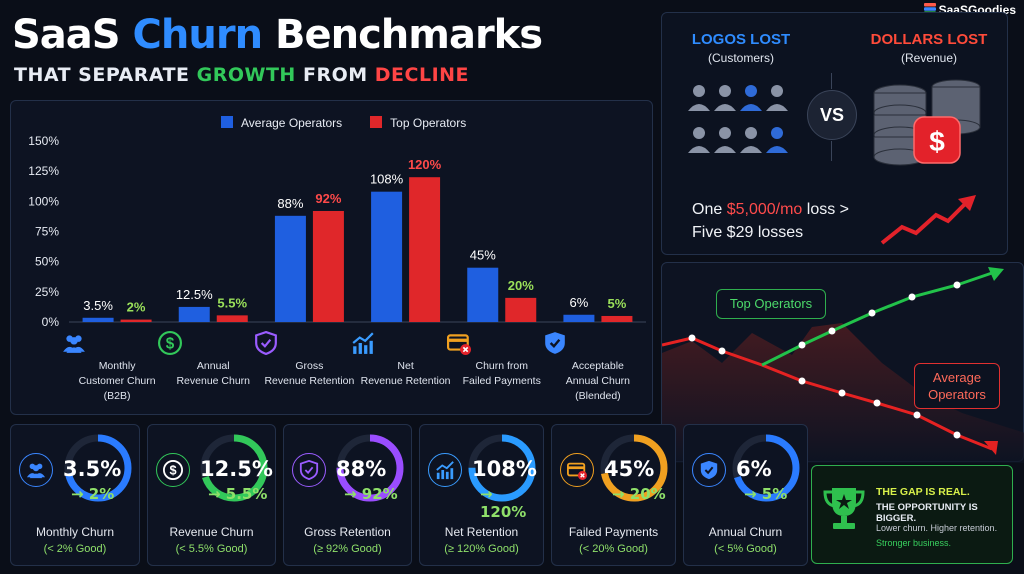 This screenshot has width=1024, height=574. What do you see at coordinates (343, 123) in the screenshot?
I see `chart-legend: Average Operators Top Operators` at bounding box center [343, 123].